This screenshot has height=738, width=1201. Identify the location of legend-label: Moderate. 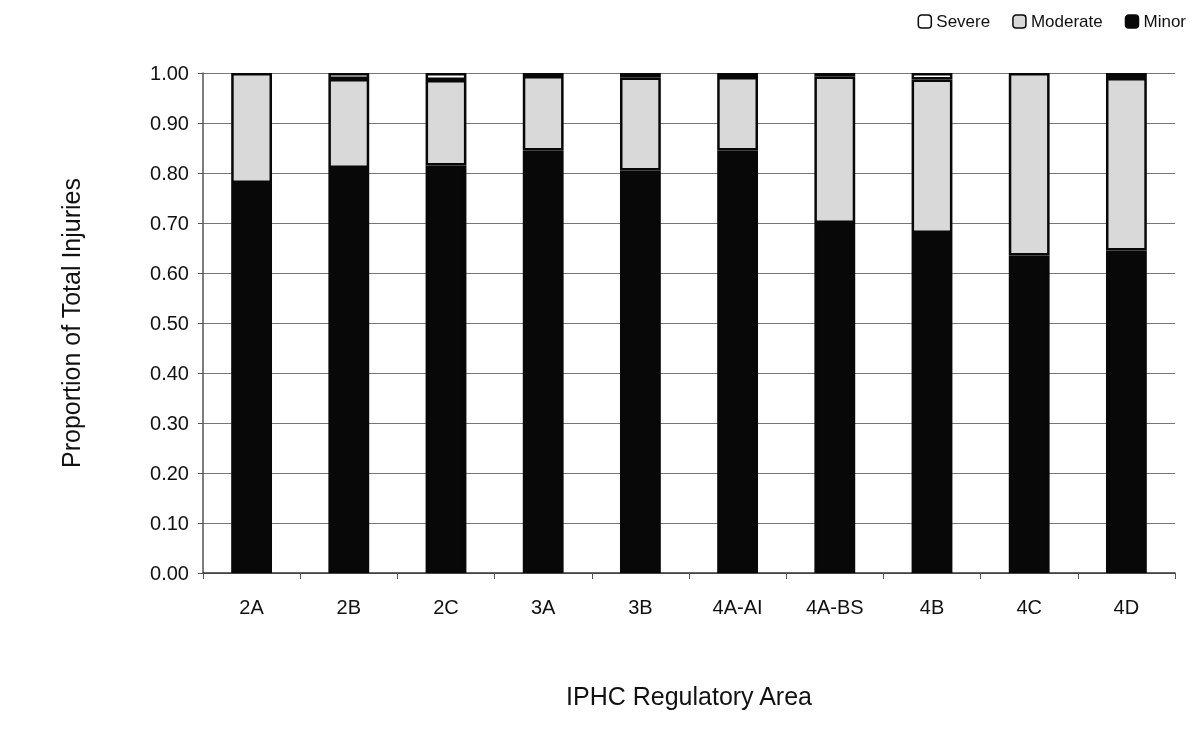
(1066, 21).